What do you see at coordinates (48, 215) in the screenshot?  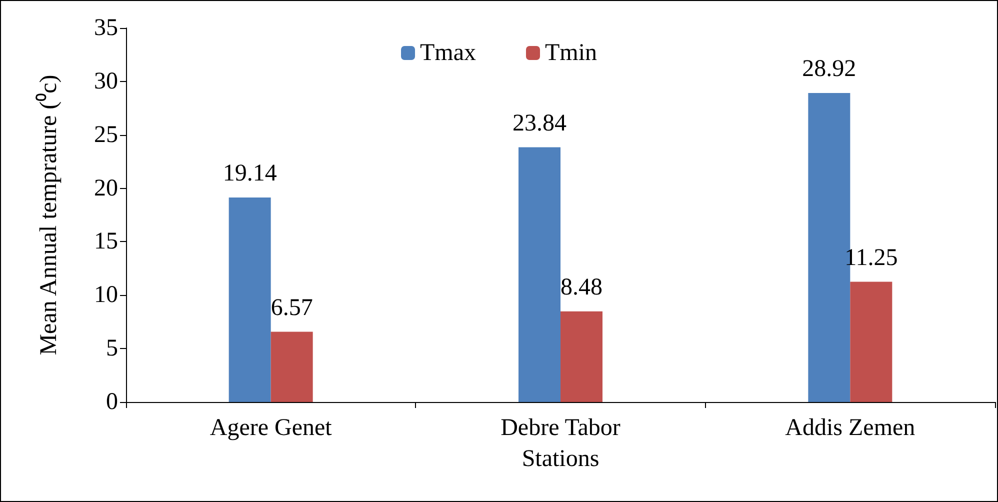 I see `y-axis-title: Mean Annual temprature (⁰c)` at bounding box center [48, 215].